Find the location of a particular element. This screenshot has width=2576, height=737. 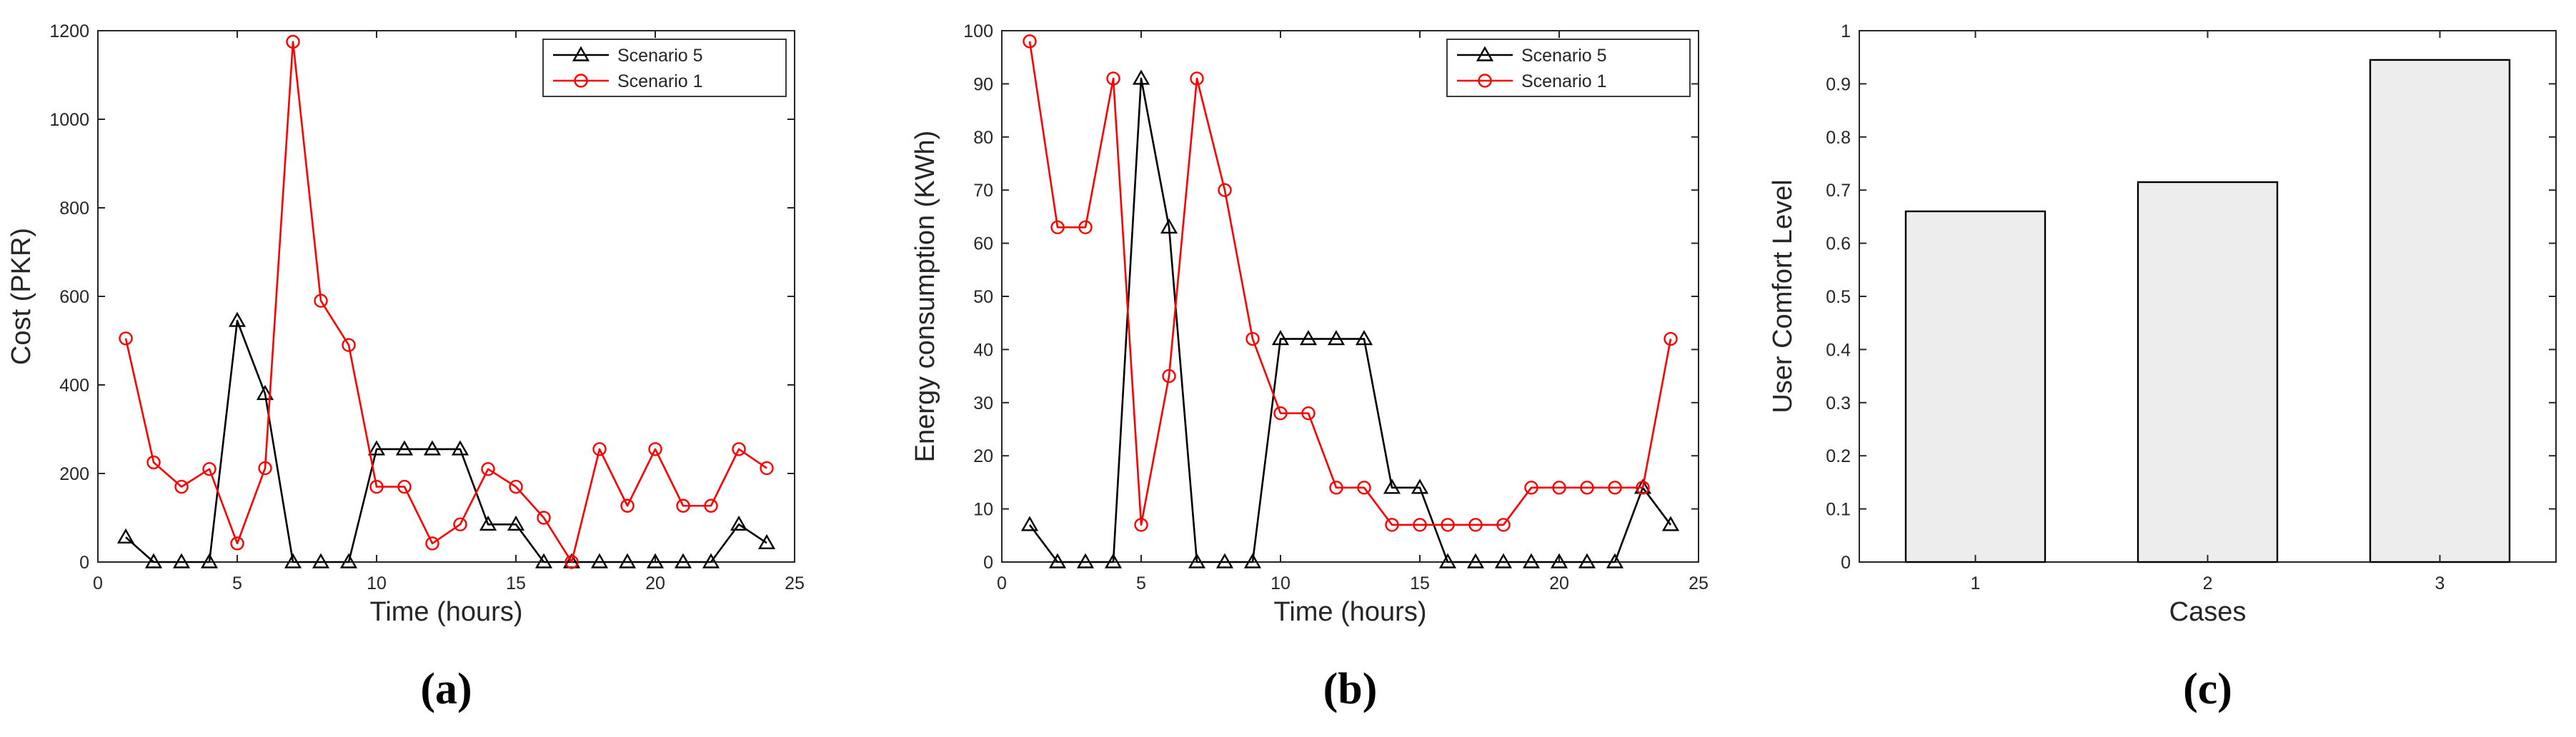

legend-item: Scenario 1 is located at coordinates (1532, 81).